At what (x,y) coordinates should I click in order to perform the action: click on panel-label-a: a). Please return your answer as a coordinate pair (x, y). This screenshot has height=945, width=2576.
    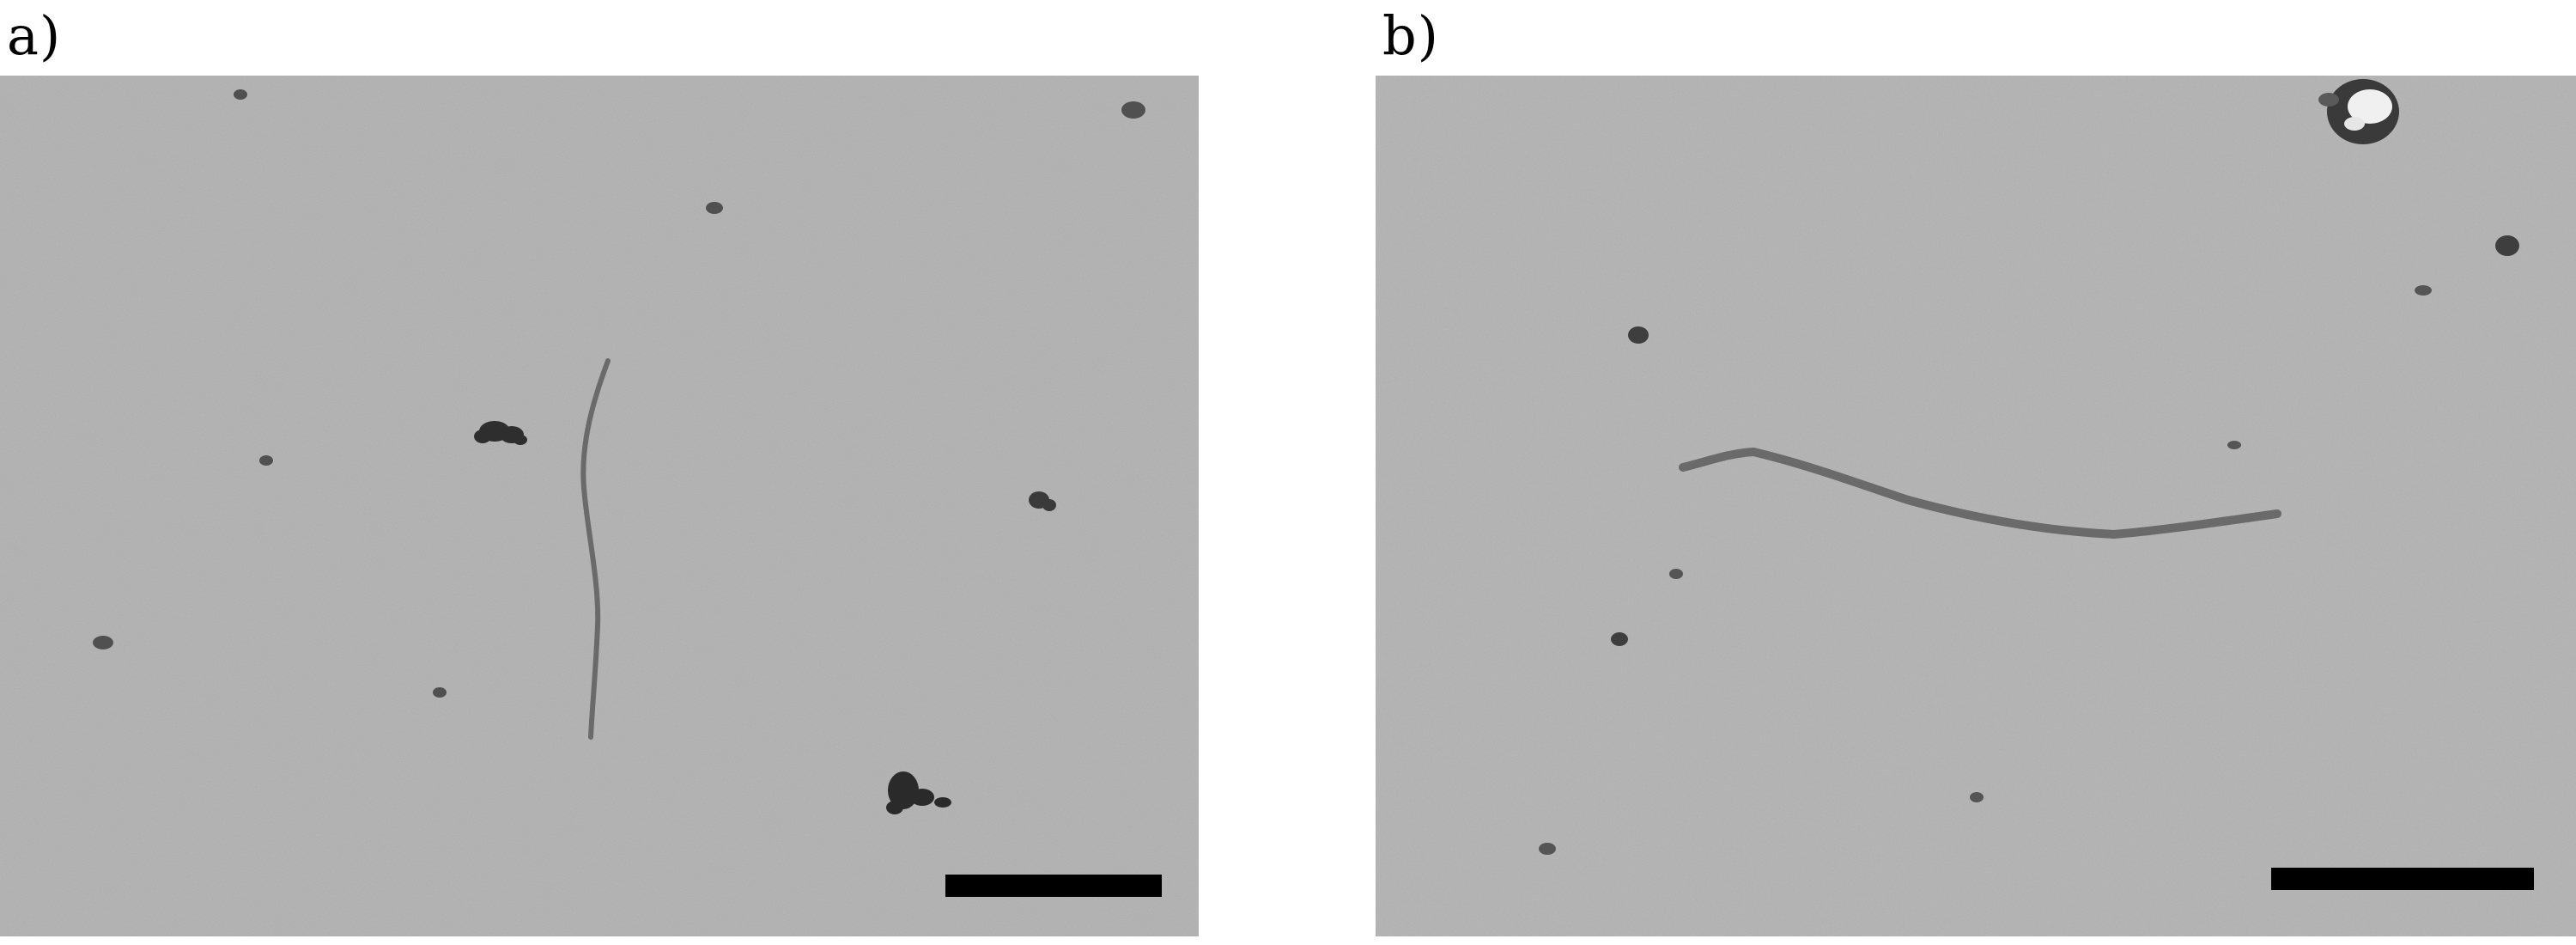
    Looking at the image, I should click on (34, 35).